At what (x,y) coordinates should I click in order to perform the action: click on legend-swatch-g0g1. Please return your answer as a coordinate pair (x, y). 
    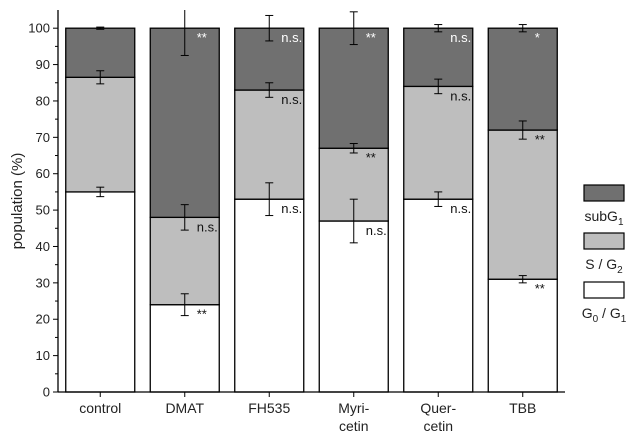
    Looking at the image, I should click on (604, 290).